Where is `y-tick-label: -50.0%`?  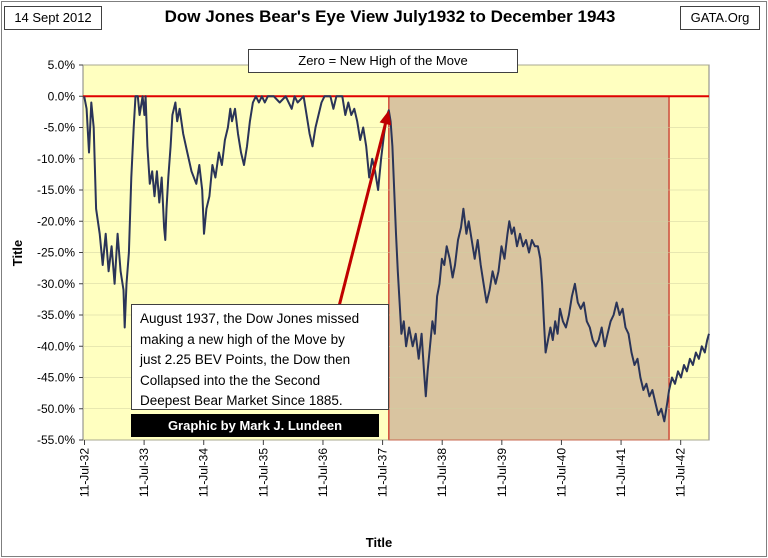
y-tick-label: -50.0% is located at coordinates (56, 409).